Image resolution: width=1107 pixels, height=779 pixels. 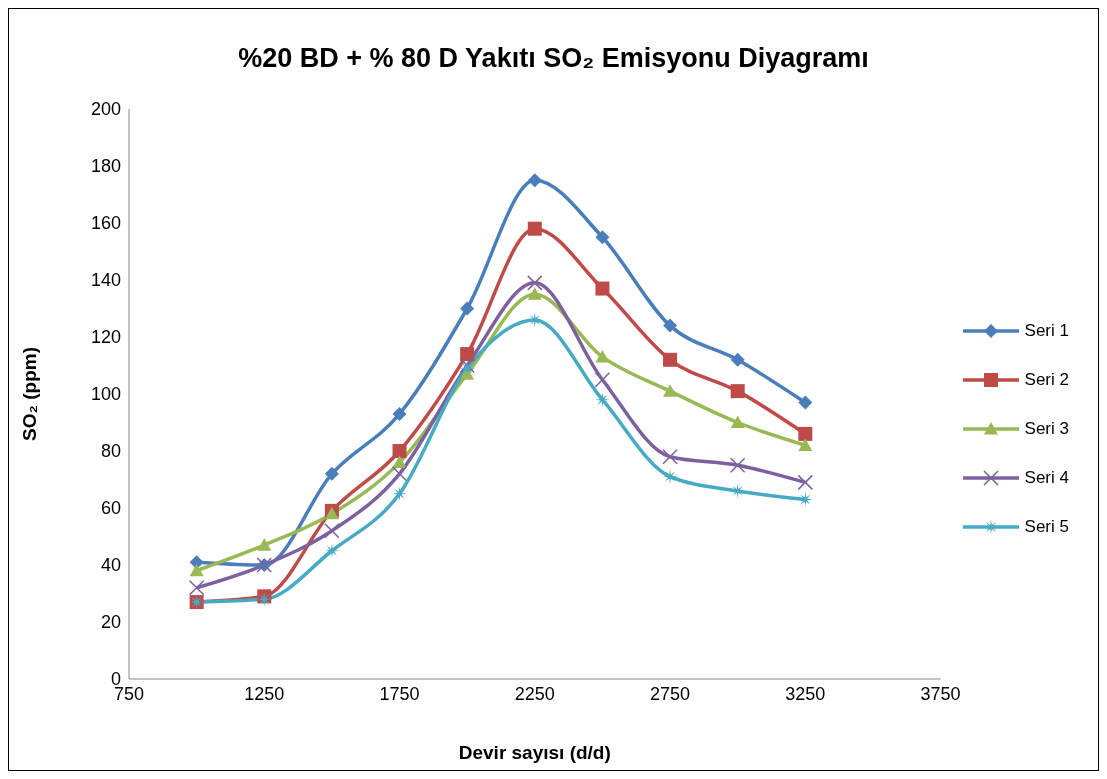 I want to click on y-tick-label: 120, so click(x=105, y=337).